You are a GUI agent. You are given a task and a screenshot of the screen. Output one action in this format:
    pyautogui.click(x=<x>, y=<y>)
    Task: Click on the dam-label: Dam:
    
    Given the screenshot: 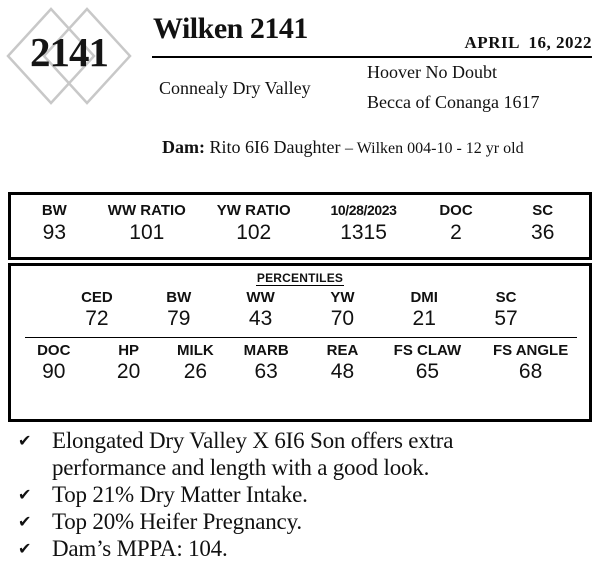 What is the action you would take?
    pyautogui.click(x=183, y=147)
    